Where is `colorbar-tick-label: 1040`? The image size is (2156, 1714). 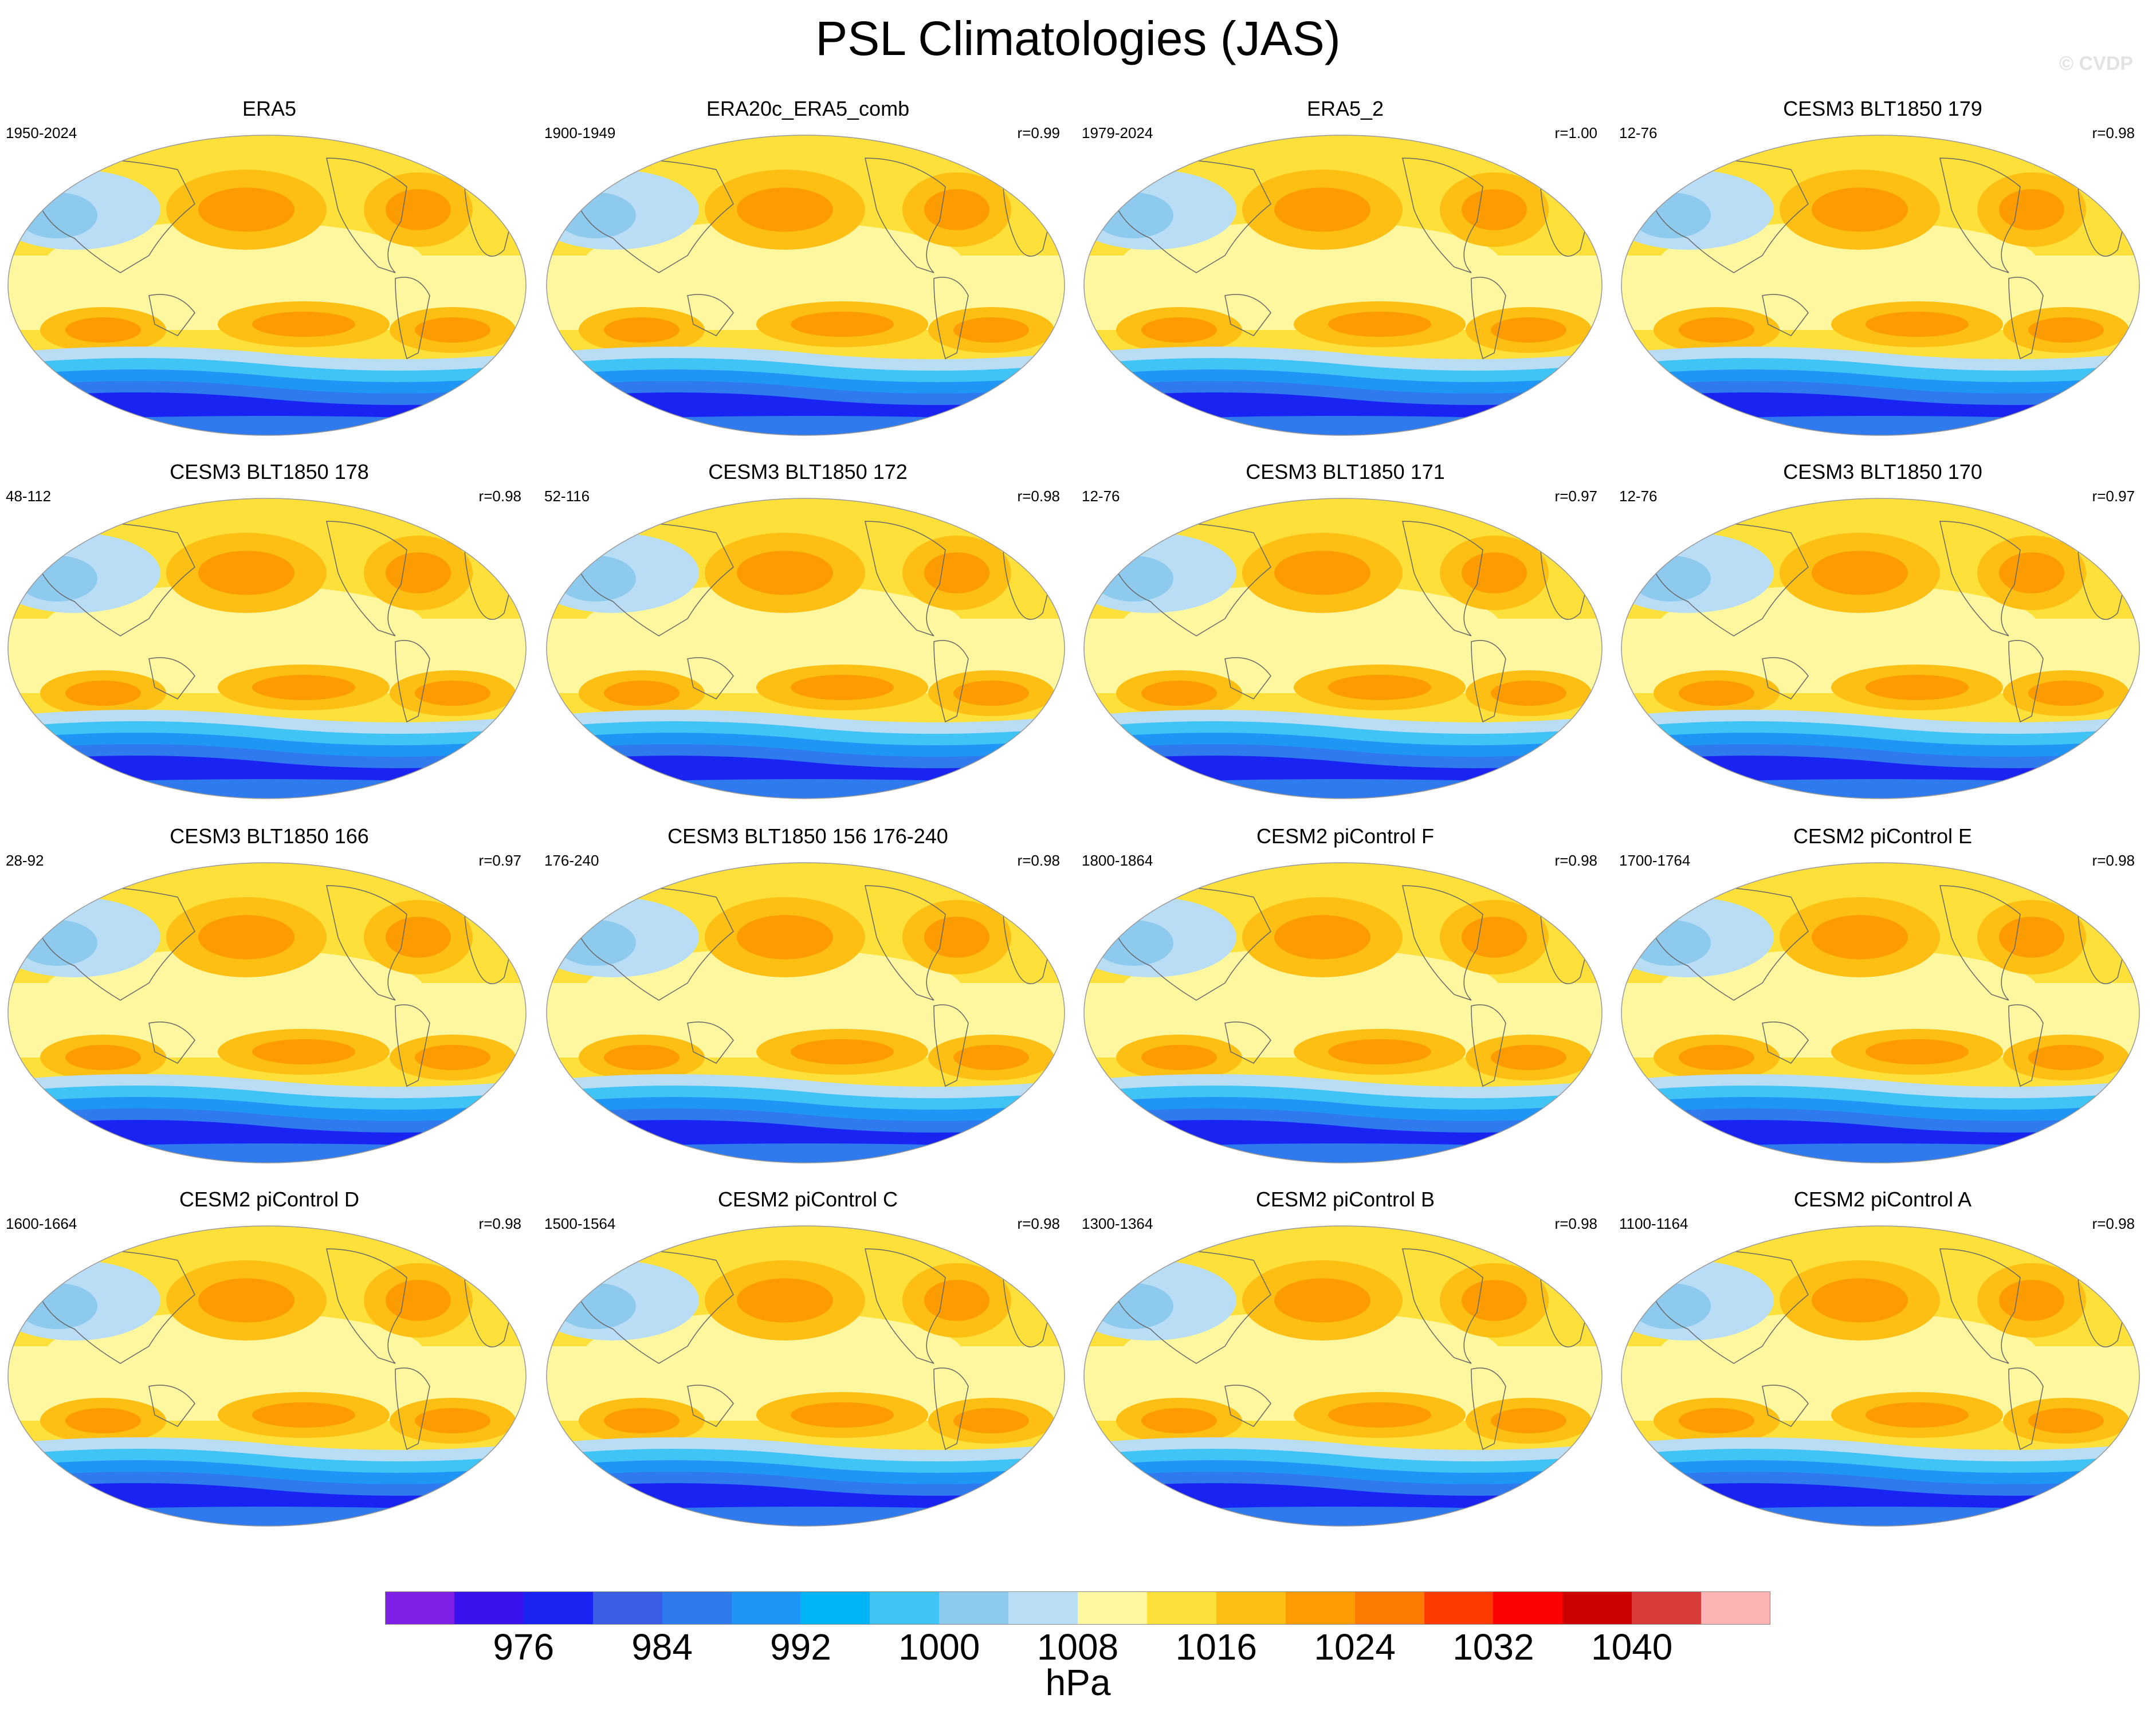
colorbar-tick-label: 1040 is located at coordinates (1632, 1647).